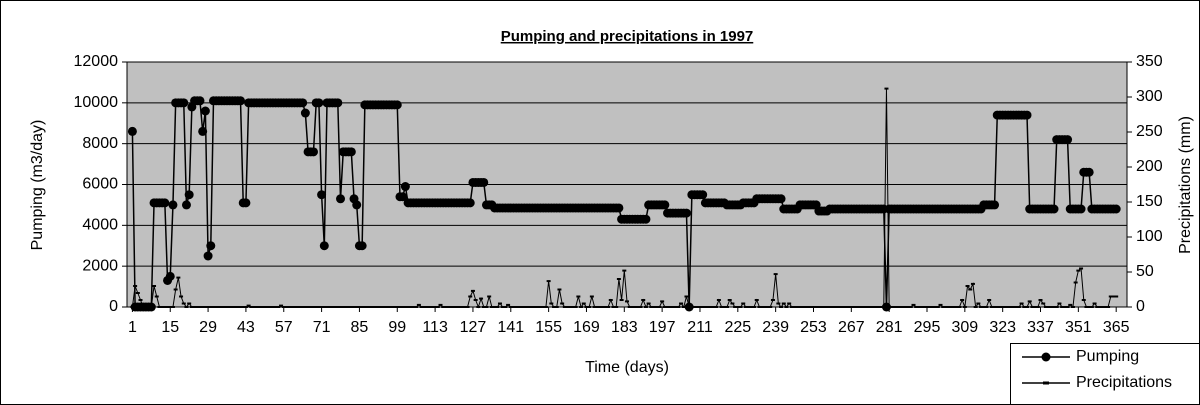 Image resolution: width=1200 pixels, height=405 pixels. I want to click on x-tick-label: 71, so click(322, 327).